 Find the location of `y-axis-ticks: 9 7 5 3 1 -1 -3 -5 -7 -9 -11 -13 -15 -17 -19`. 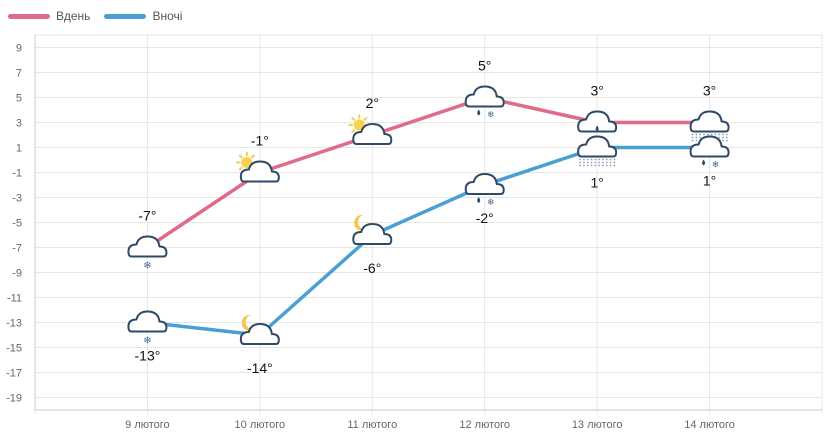

y-axis-ticks: 9 7 5 3 1 -1 -3 -5 -7 -9 -11 -13 -15 -17 -19 is located at coordinates (14, 224).